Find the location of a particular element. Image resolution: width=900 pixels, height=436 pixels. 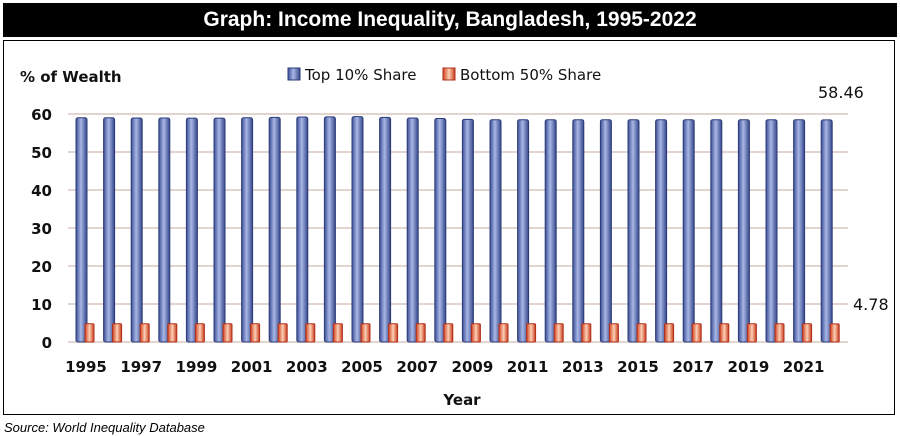

bar-bottom50-2022 is located at coordinates (834, 333).